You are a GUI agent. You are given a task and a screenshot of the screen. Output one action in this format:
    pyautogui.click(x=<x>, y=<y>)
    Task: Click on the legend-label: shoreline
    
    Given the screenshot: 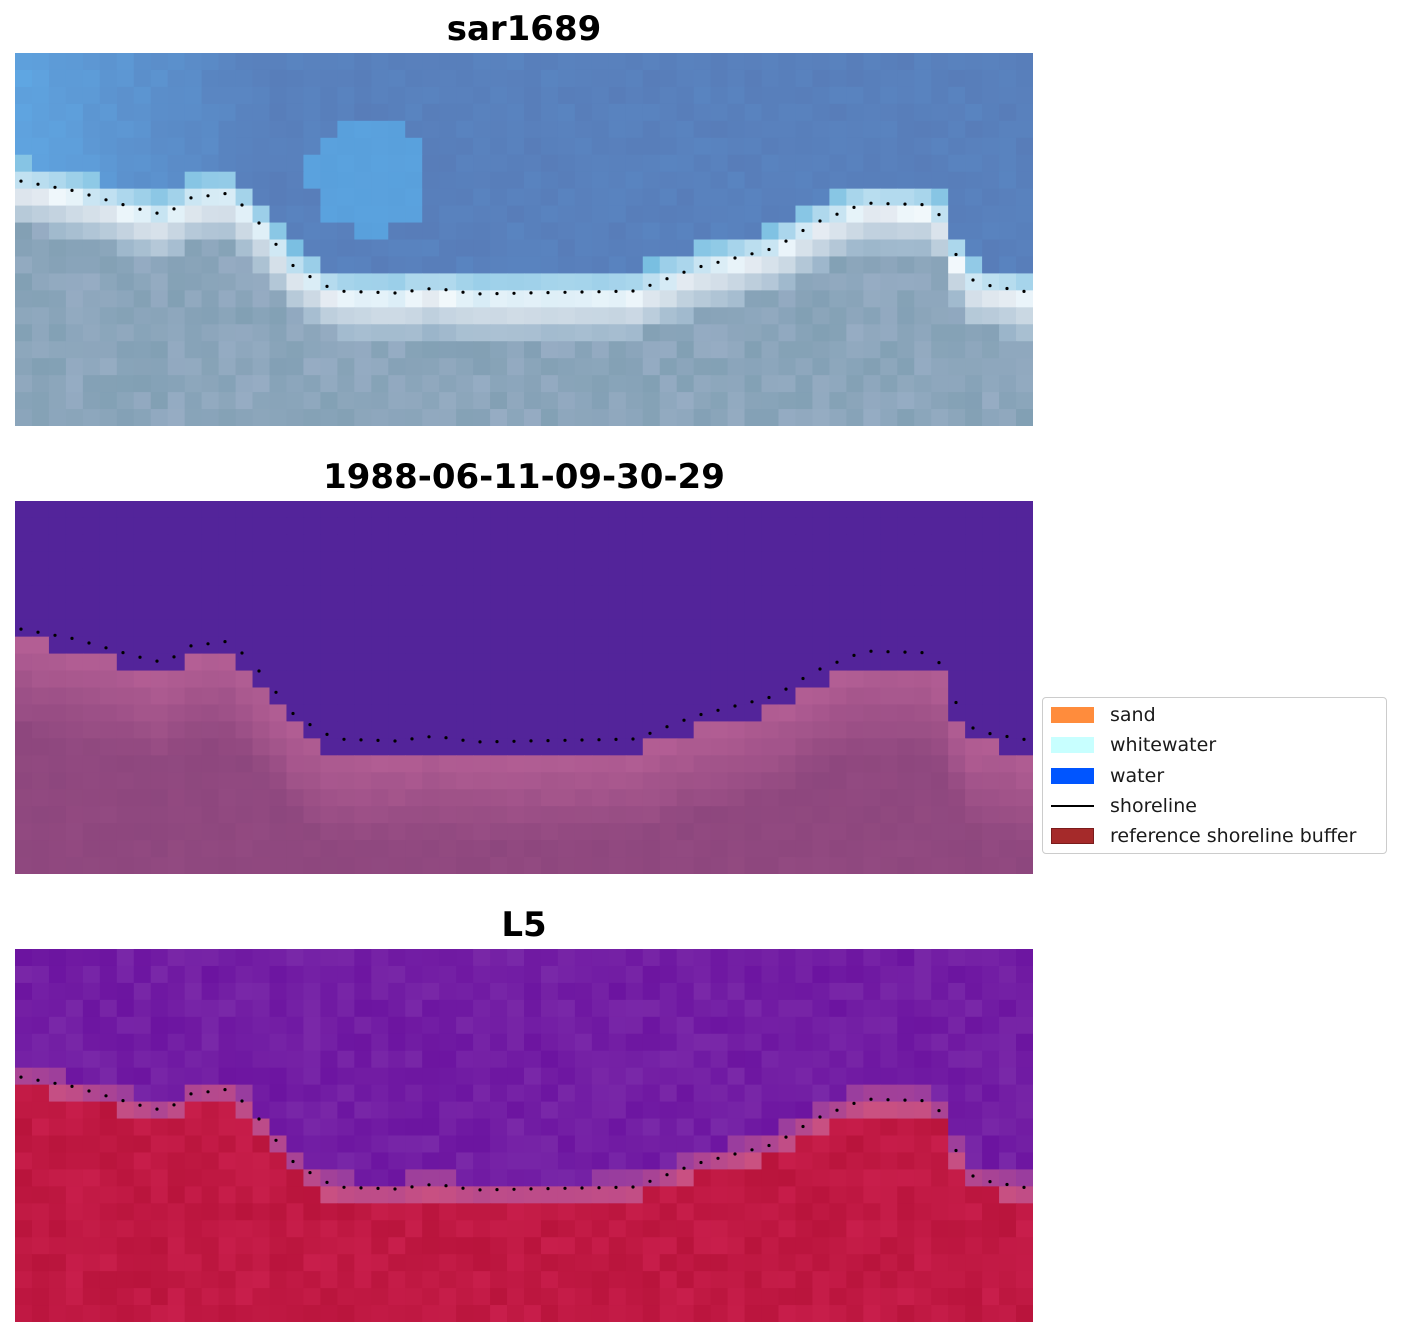 What is the action you would take?
    pyautogui.click(x=1153, y=806)
    